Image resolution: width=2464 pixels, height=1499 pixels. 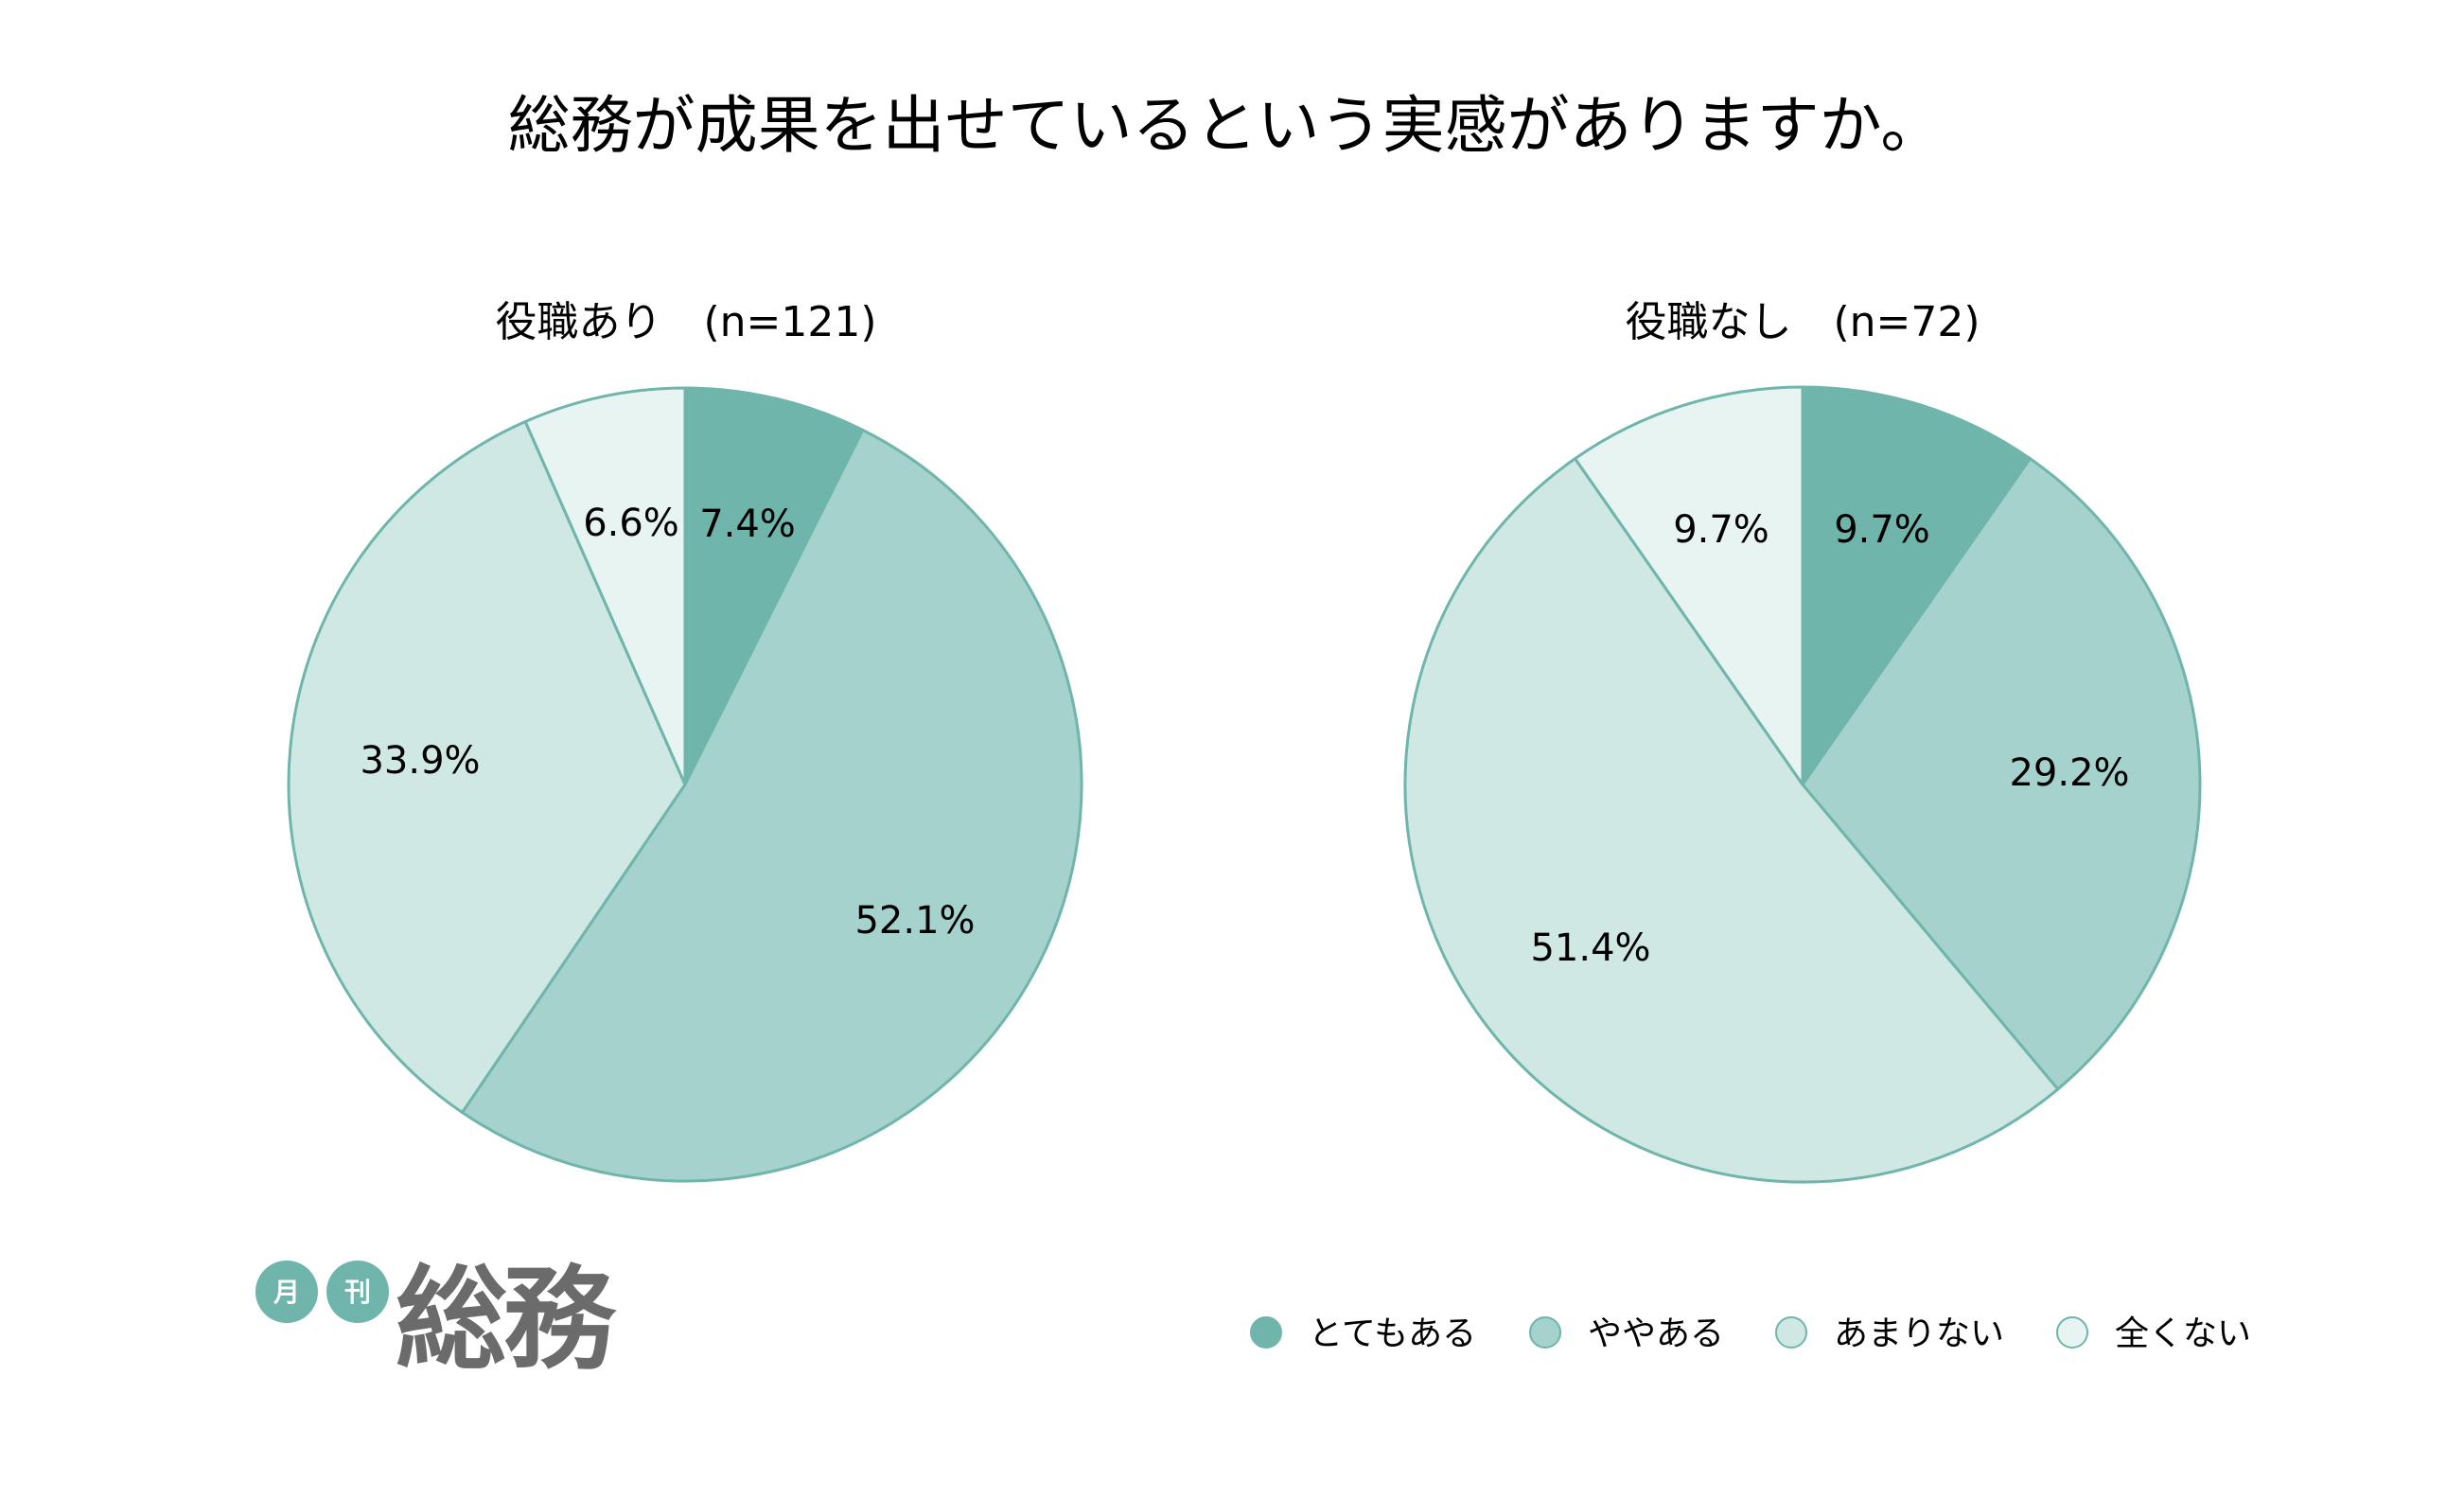 What do you see at coordinates (631, 523) in the screenshot?
I see `slice-data-label: 6.6%` at bounding box center [631, 523].